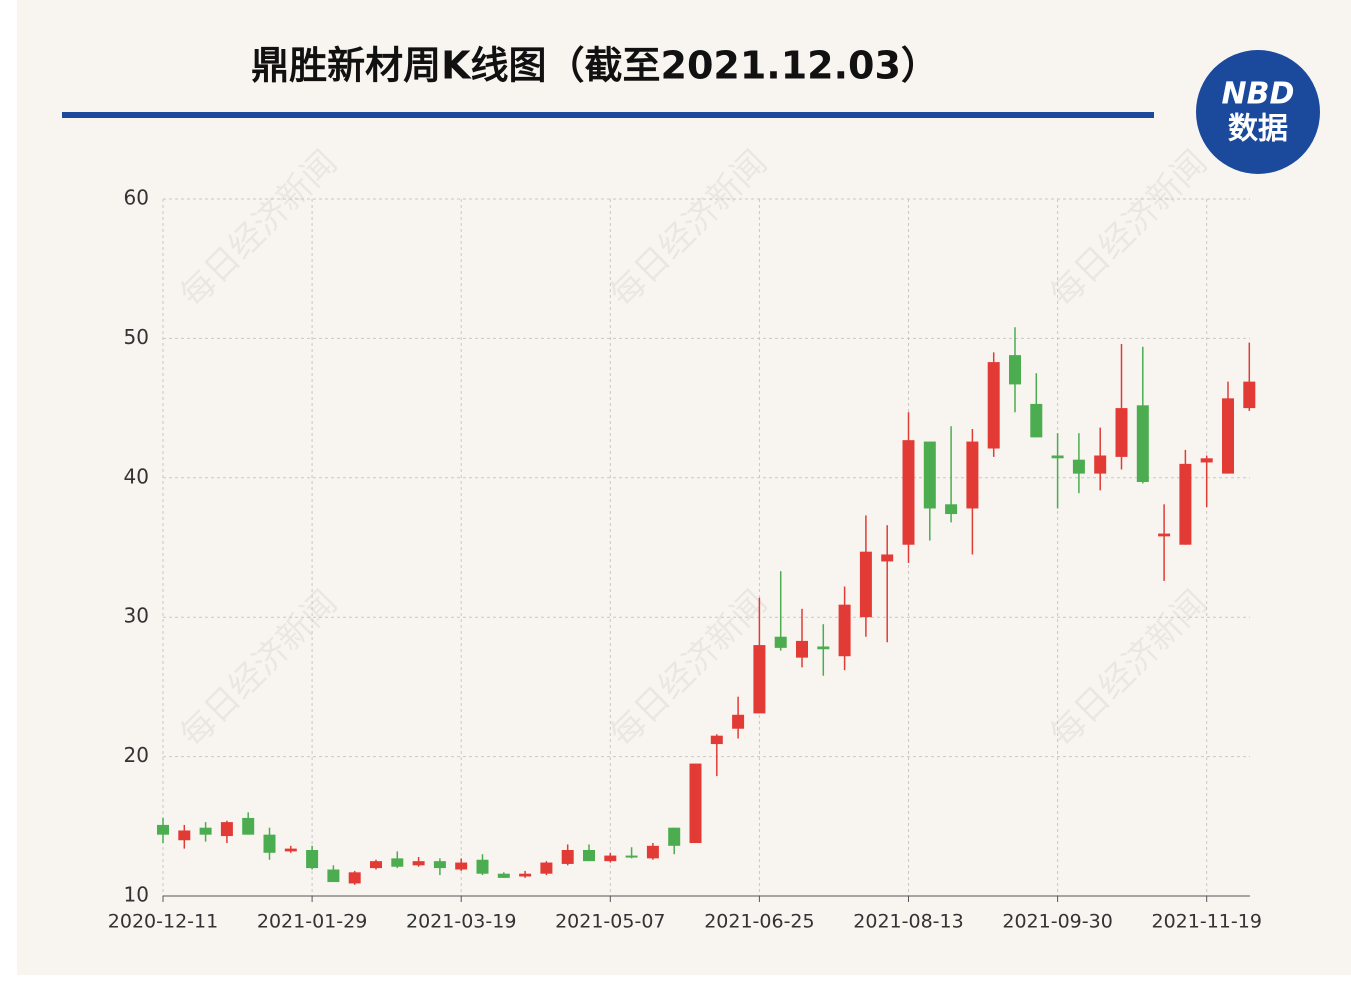 Image resolution: width=1351 pixels, height=993 pixels. I want to click on logo-text: NBD, so click(1258, 94).